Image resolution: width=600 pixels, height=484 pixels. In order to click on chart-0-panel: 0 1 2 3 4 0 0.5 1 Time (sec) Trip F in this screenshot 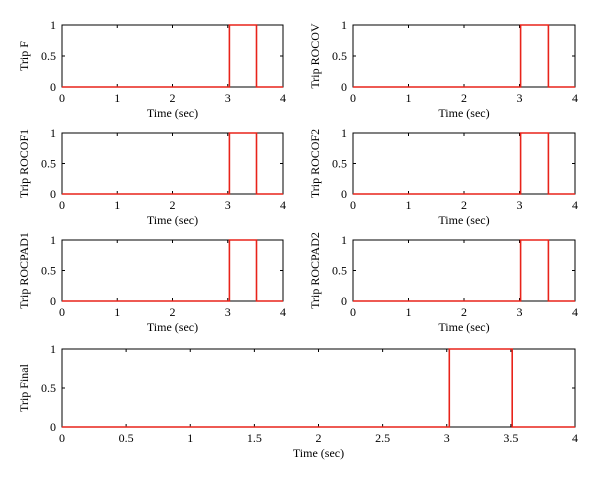, I will do `click(151, 69)`.